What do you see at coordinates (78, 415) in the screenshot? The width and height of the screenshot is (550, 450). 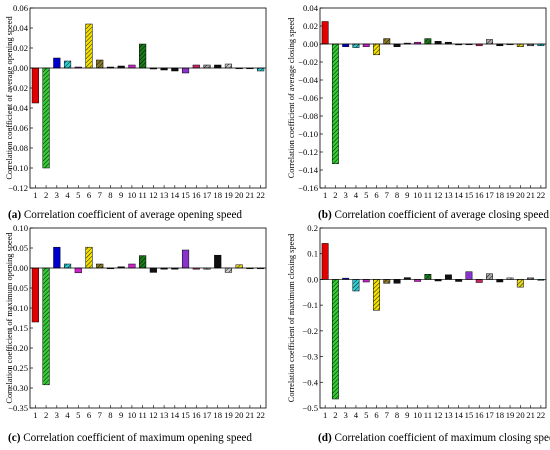 I see `x-tick-label: 5` at bounding box center [78, 415].